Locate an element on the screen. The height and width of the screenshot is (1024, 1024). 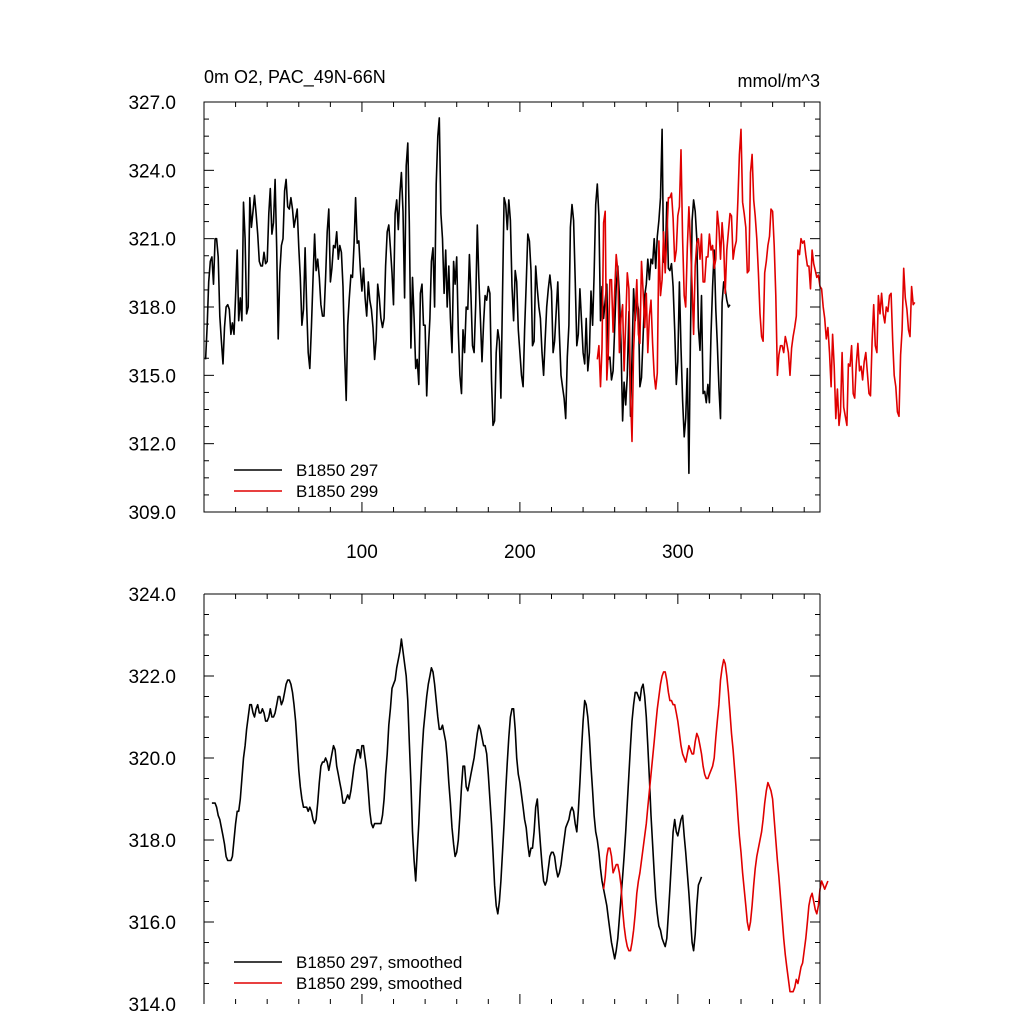
legend-label-297-smoothed: B1850 297, smoothed is located at coordinates (379, 962).